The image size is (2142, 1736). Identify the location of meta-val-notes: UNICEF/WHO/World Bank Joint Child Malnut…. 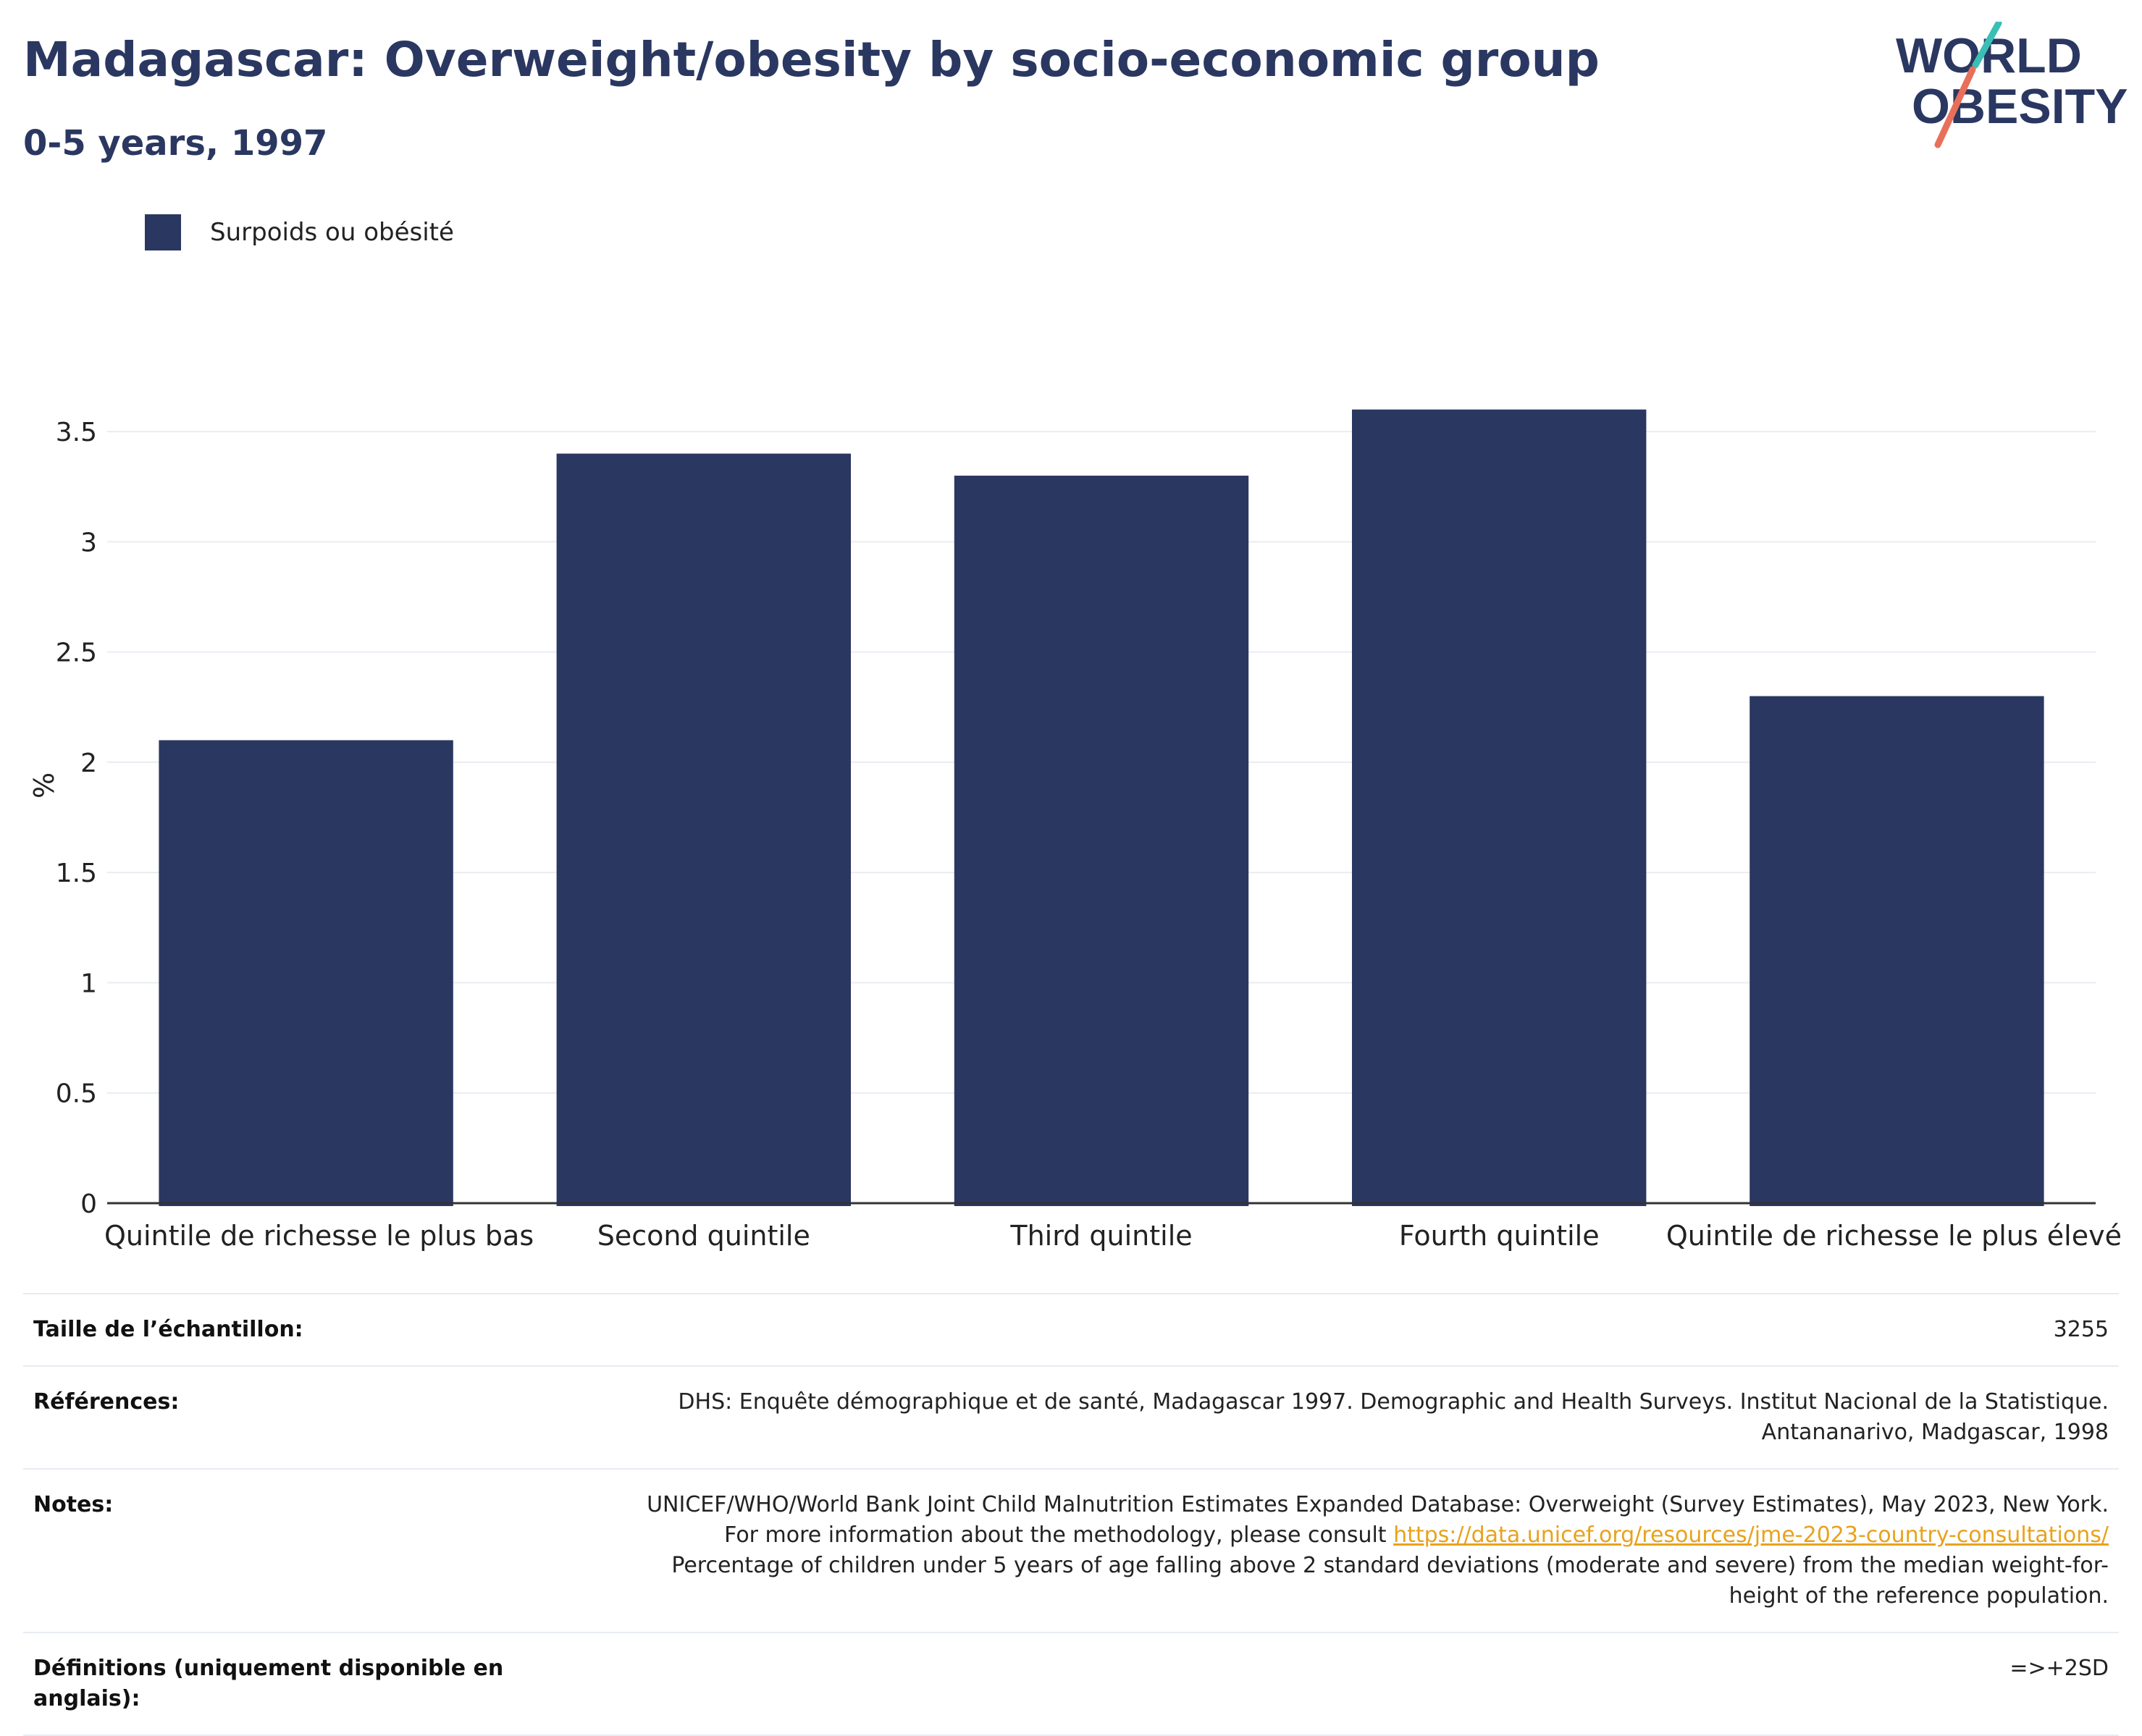
(1366, 1550).